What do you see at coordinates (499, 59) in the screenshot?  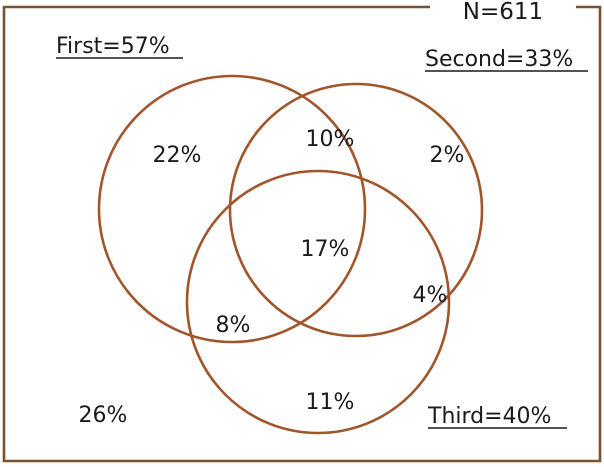 I see `set-second-label: Second=33%` at bounding box center [499, 59].